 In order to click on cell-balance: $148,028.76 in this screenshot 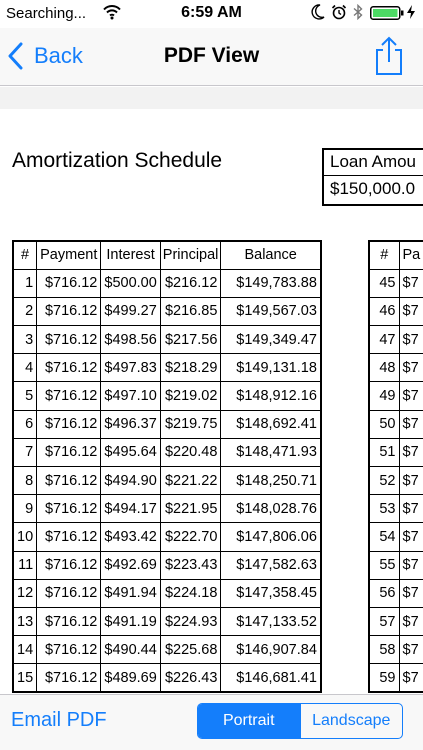, I will do `click(271, 509)`.